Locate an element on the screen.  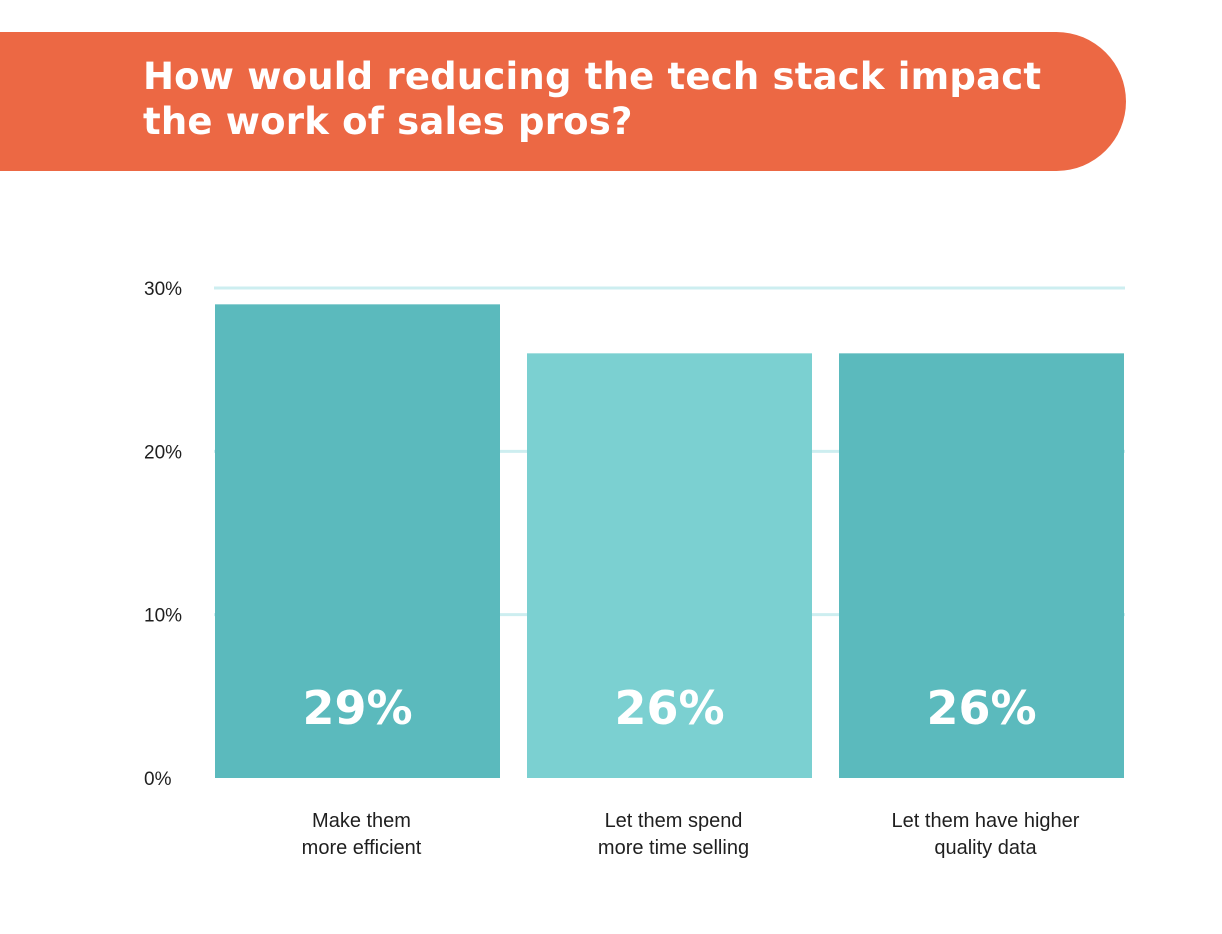
bar-value-label-1: 29% is located at coordinates (357, 708).